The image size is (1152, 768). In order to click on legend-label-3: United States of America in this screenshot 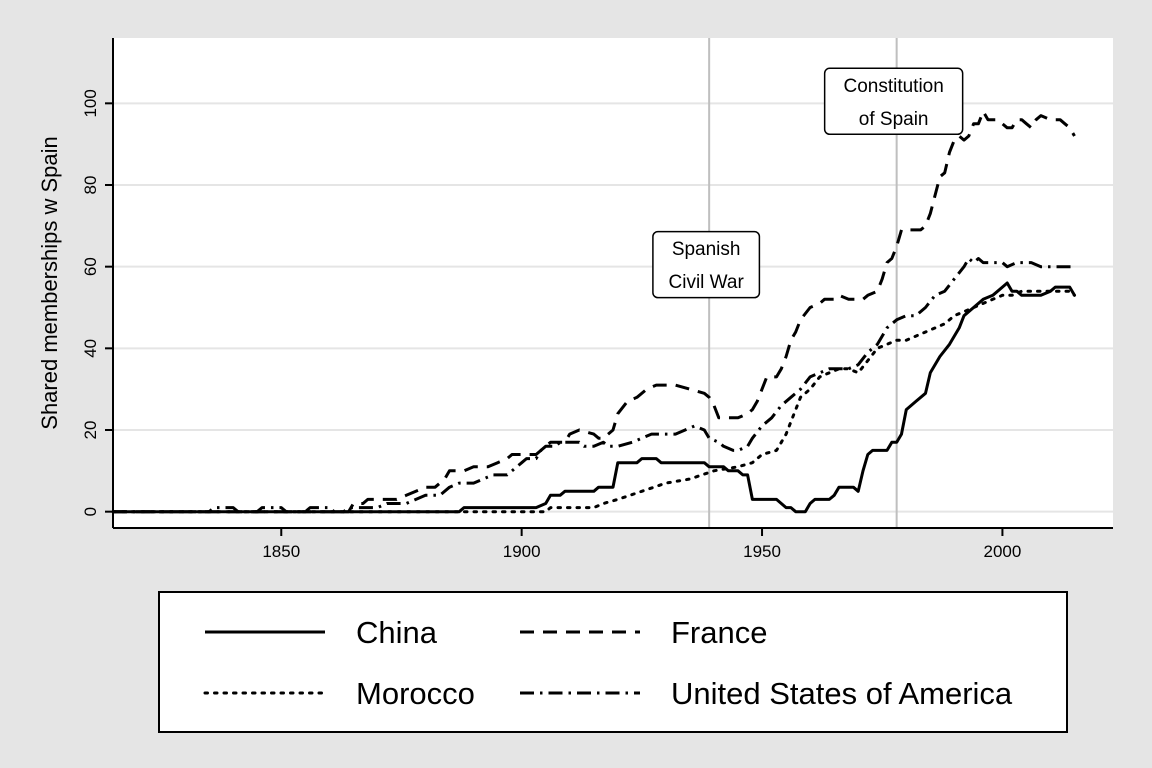, I will do `click(842, 693)`.